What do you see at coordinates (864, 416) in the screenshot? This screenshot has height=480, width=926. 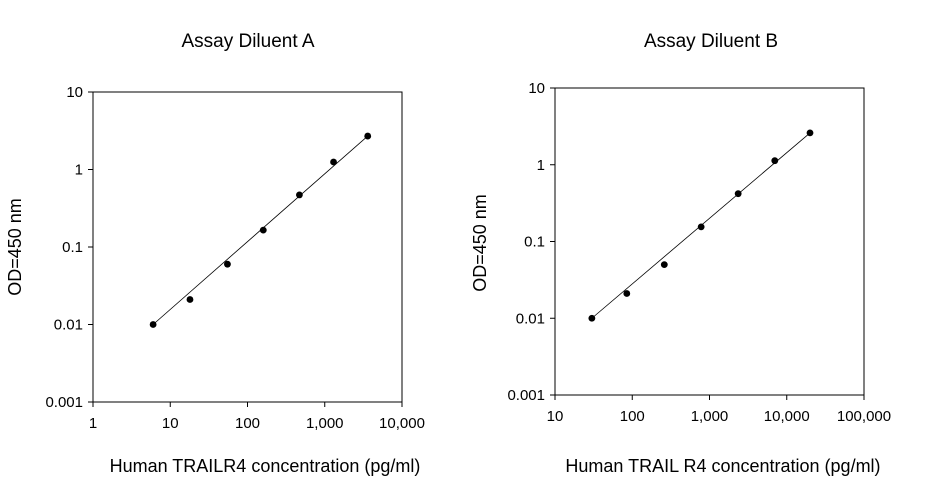 I see `x-tick-label: 100,000` at bounding box center [864, 416].